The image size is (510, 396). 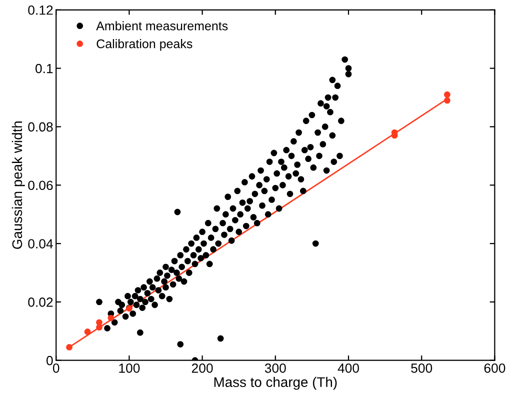 I want to click on legend-label: Ambient measurements, so click(x=162, y=25).